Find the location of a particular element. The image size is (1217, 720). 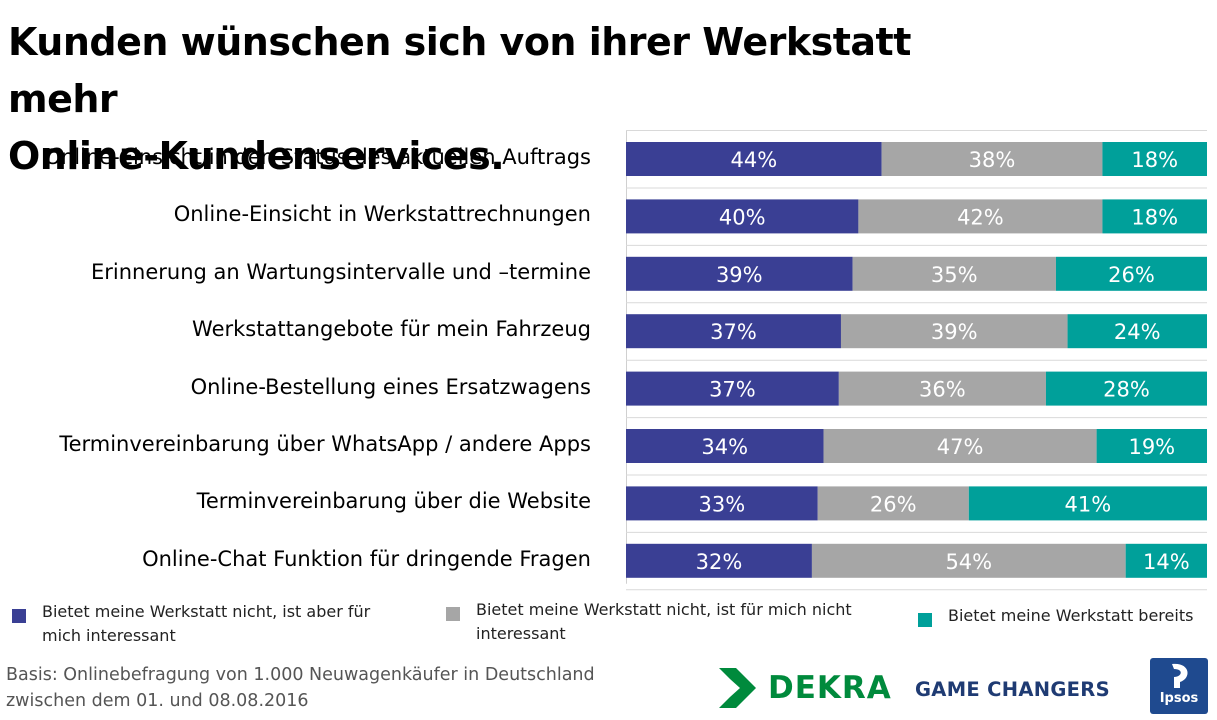

data-label: 42% is located at coordinates (980, 217).